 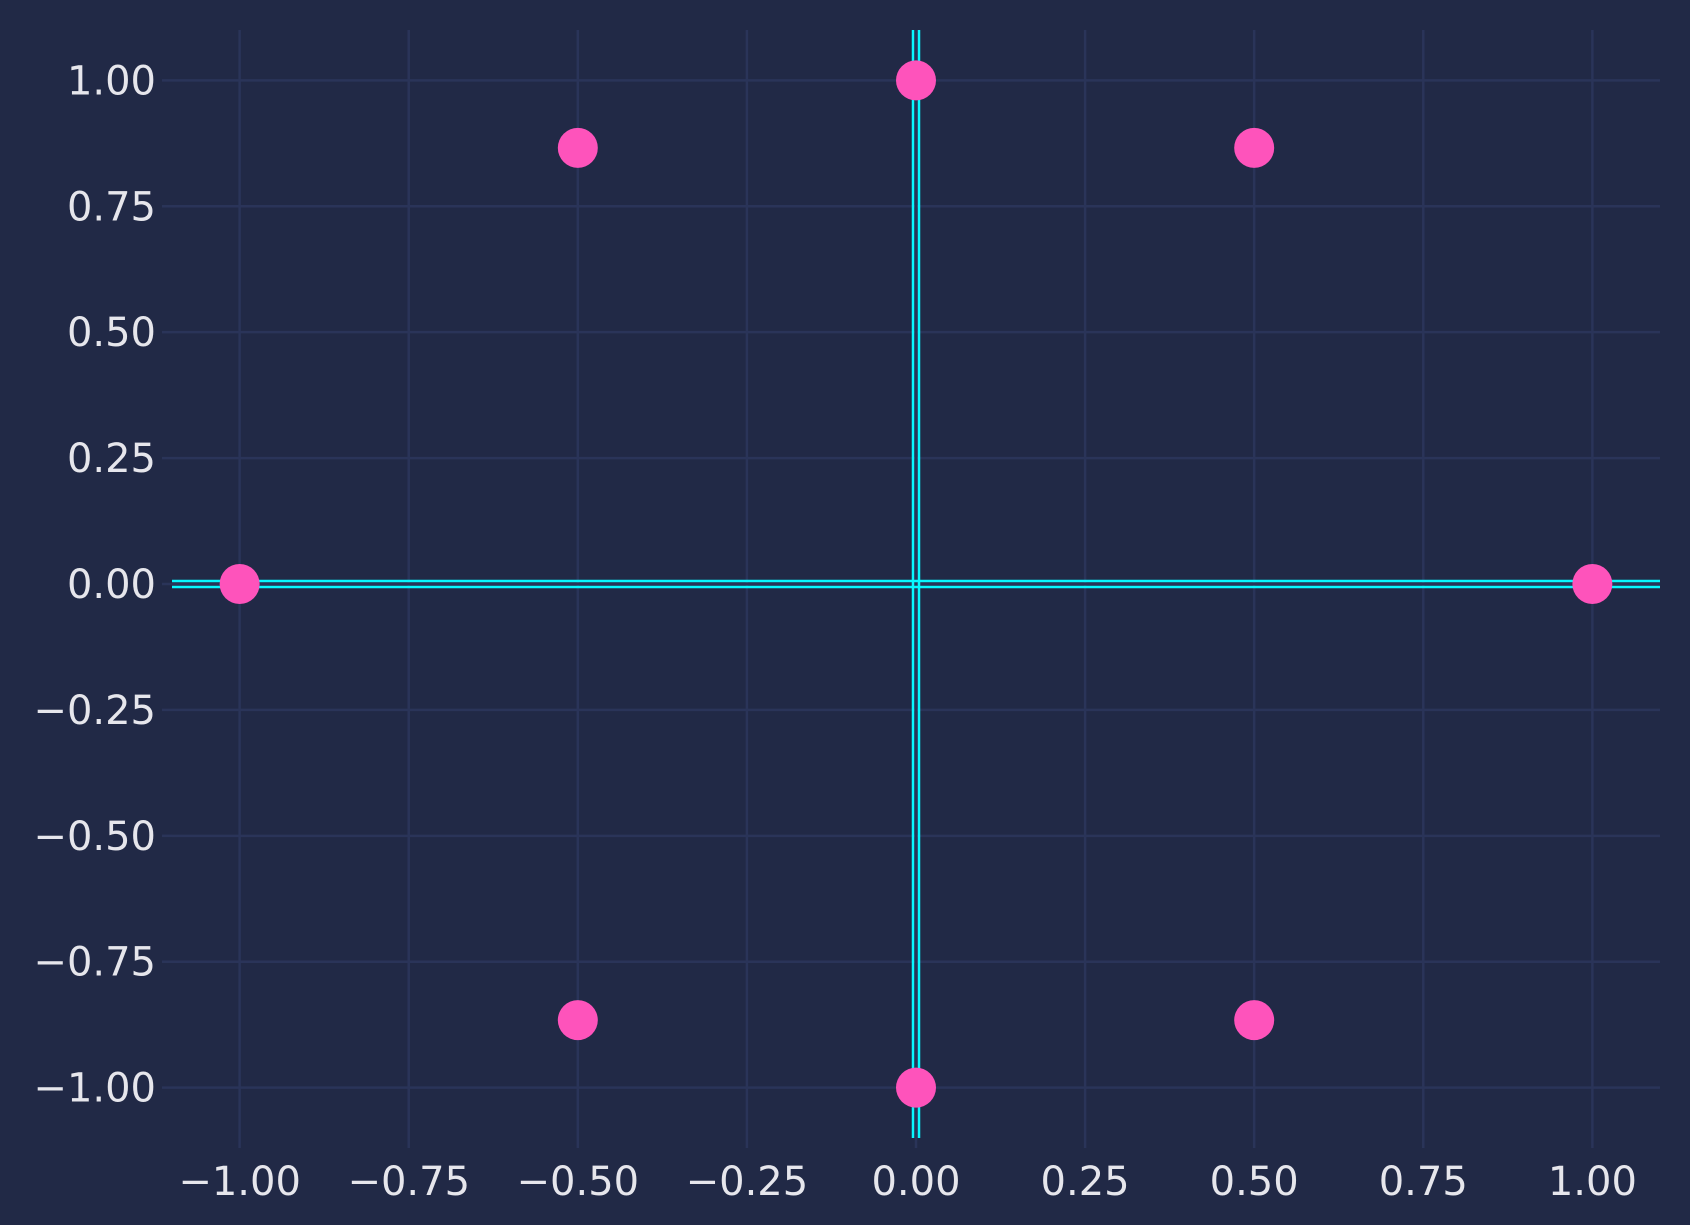 I want to click on y-tick-label: −1.00, so click(x=94, y=1089).